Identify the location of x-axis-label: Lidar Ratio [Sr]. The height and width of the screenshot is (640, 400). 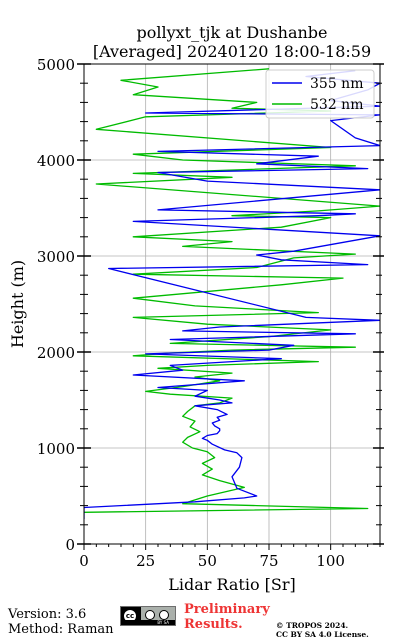
(232, 584).